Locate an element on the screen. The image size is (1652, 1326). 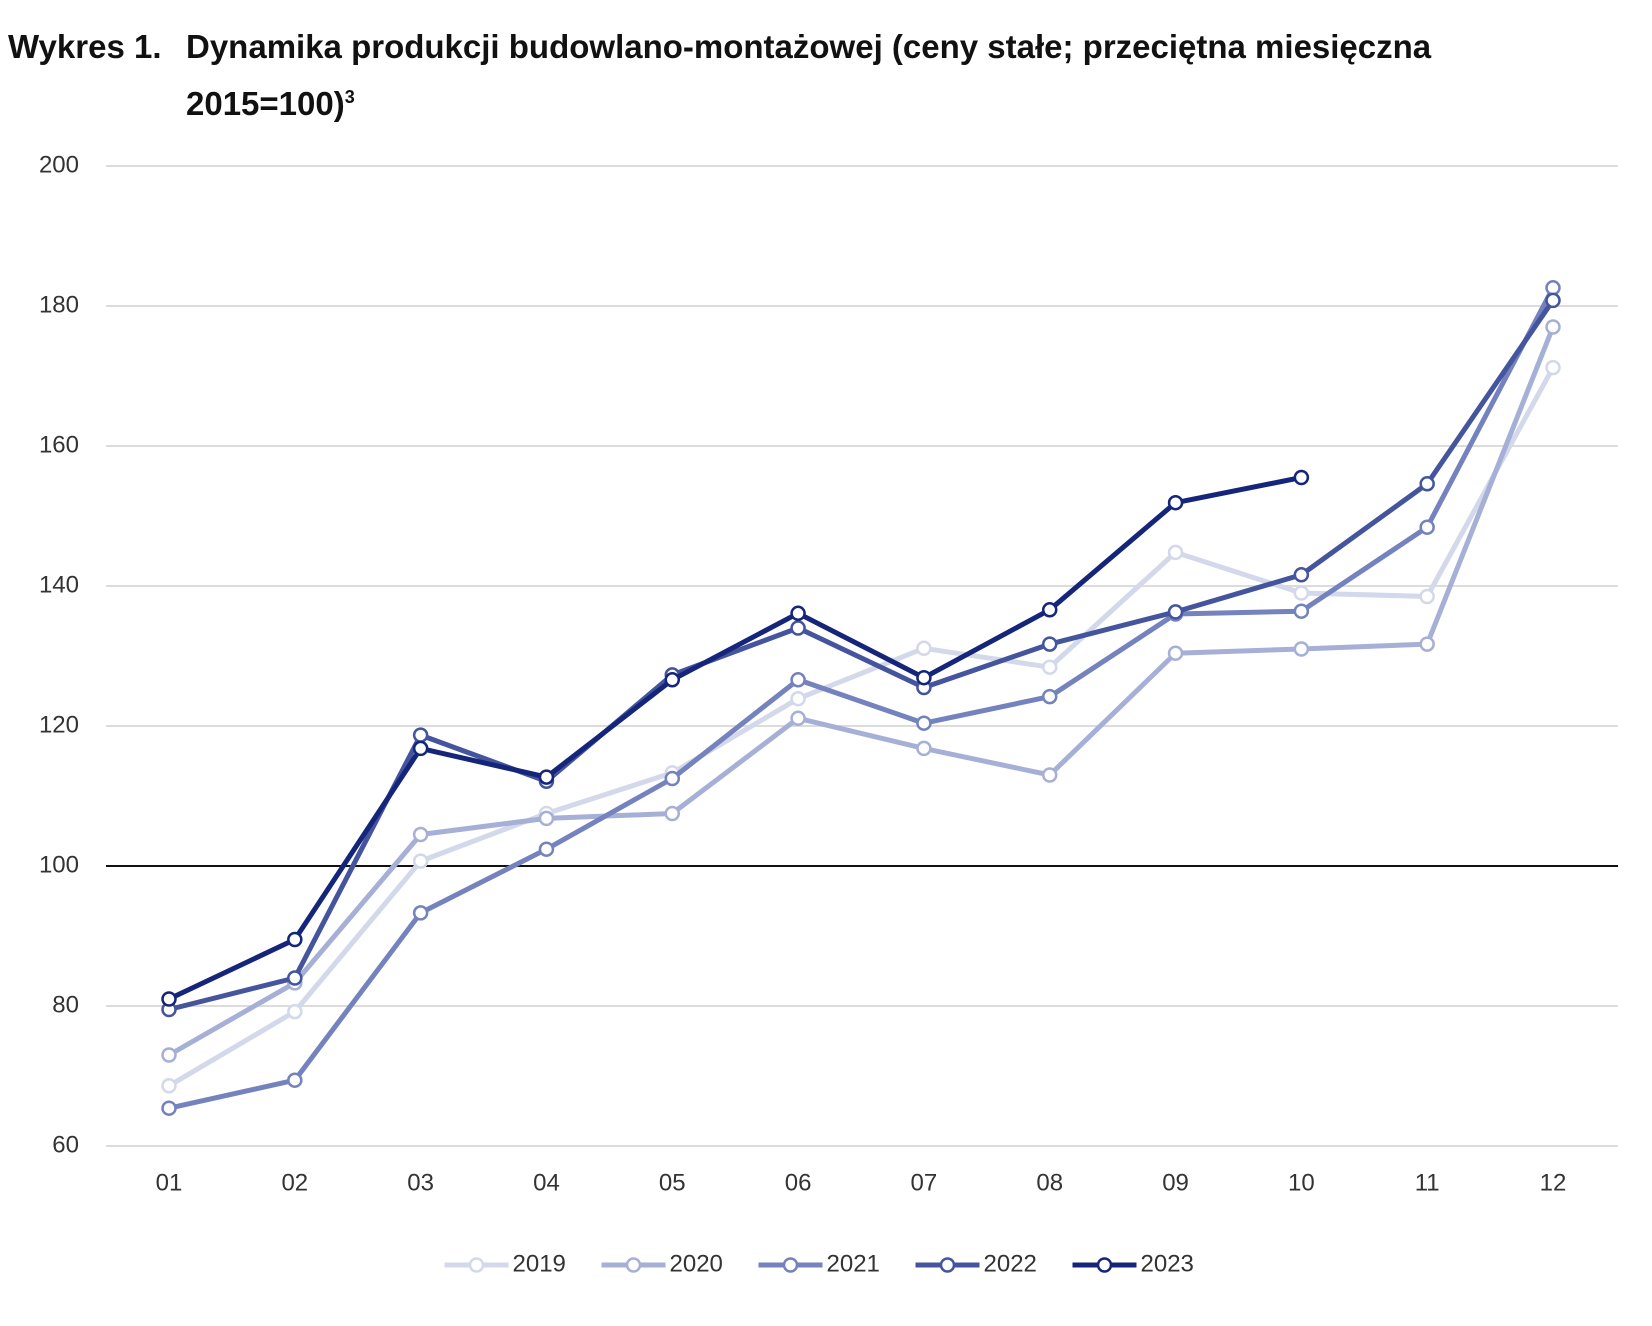
y-tick-label: 180 is located at coordinates (59, 304).